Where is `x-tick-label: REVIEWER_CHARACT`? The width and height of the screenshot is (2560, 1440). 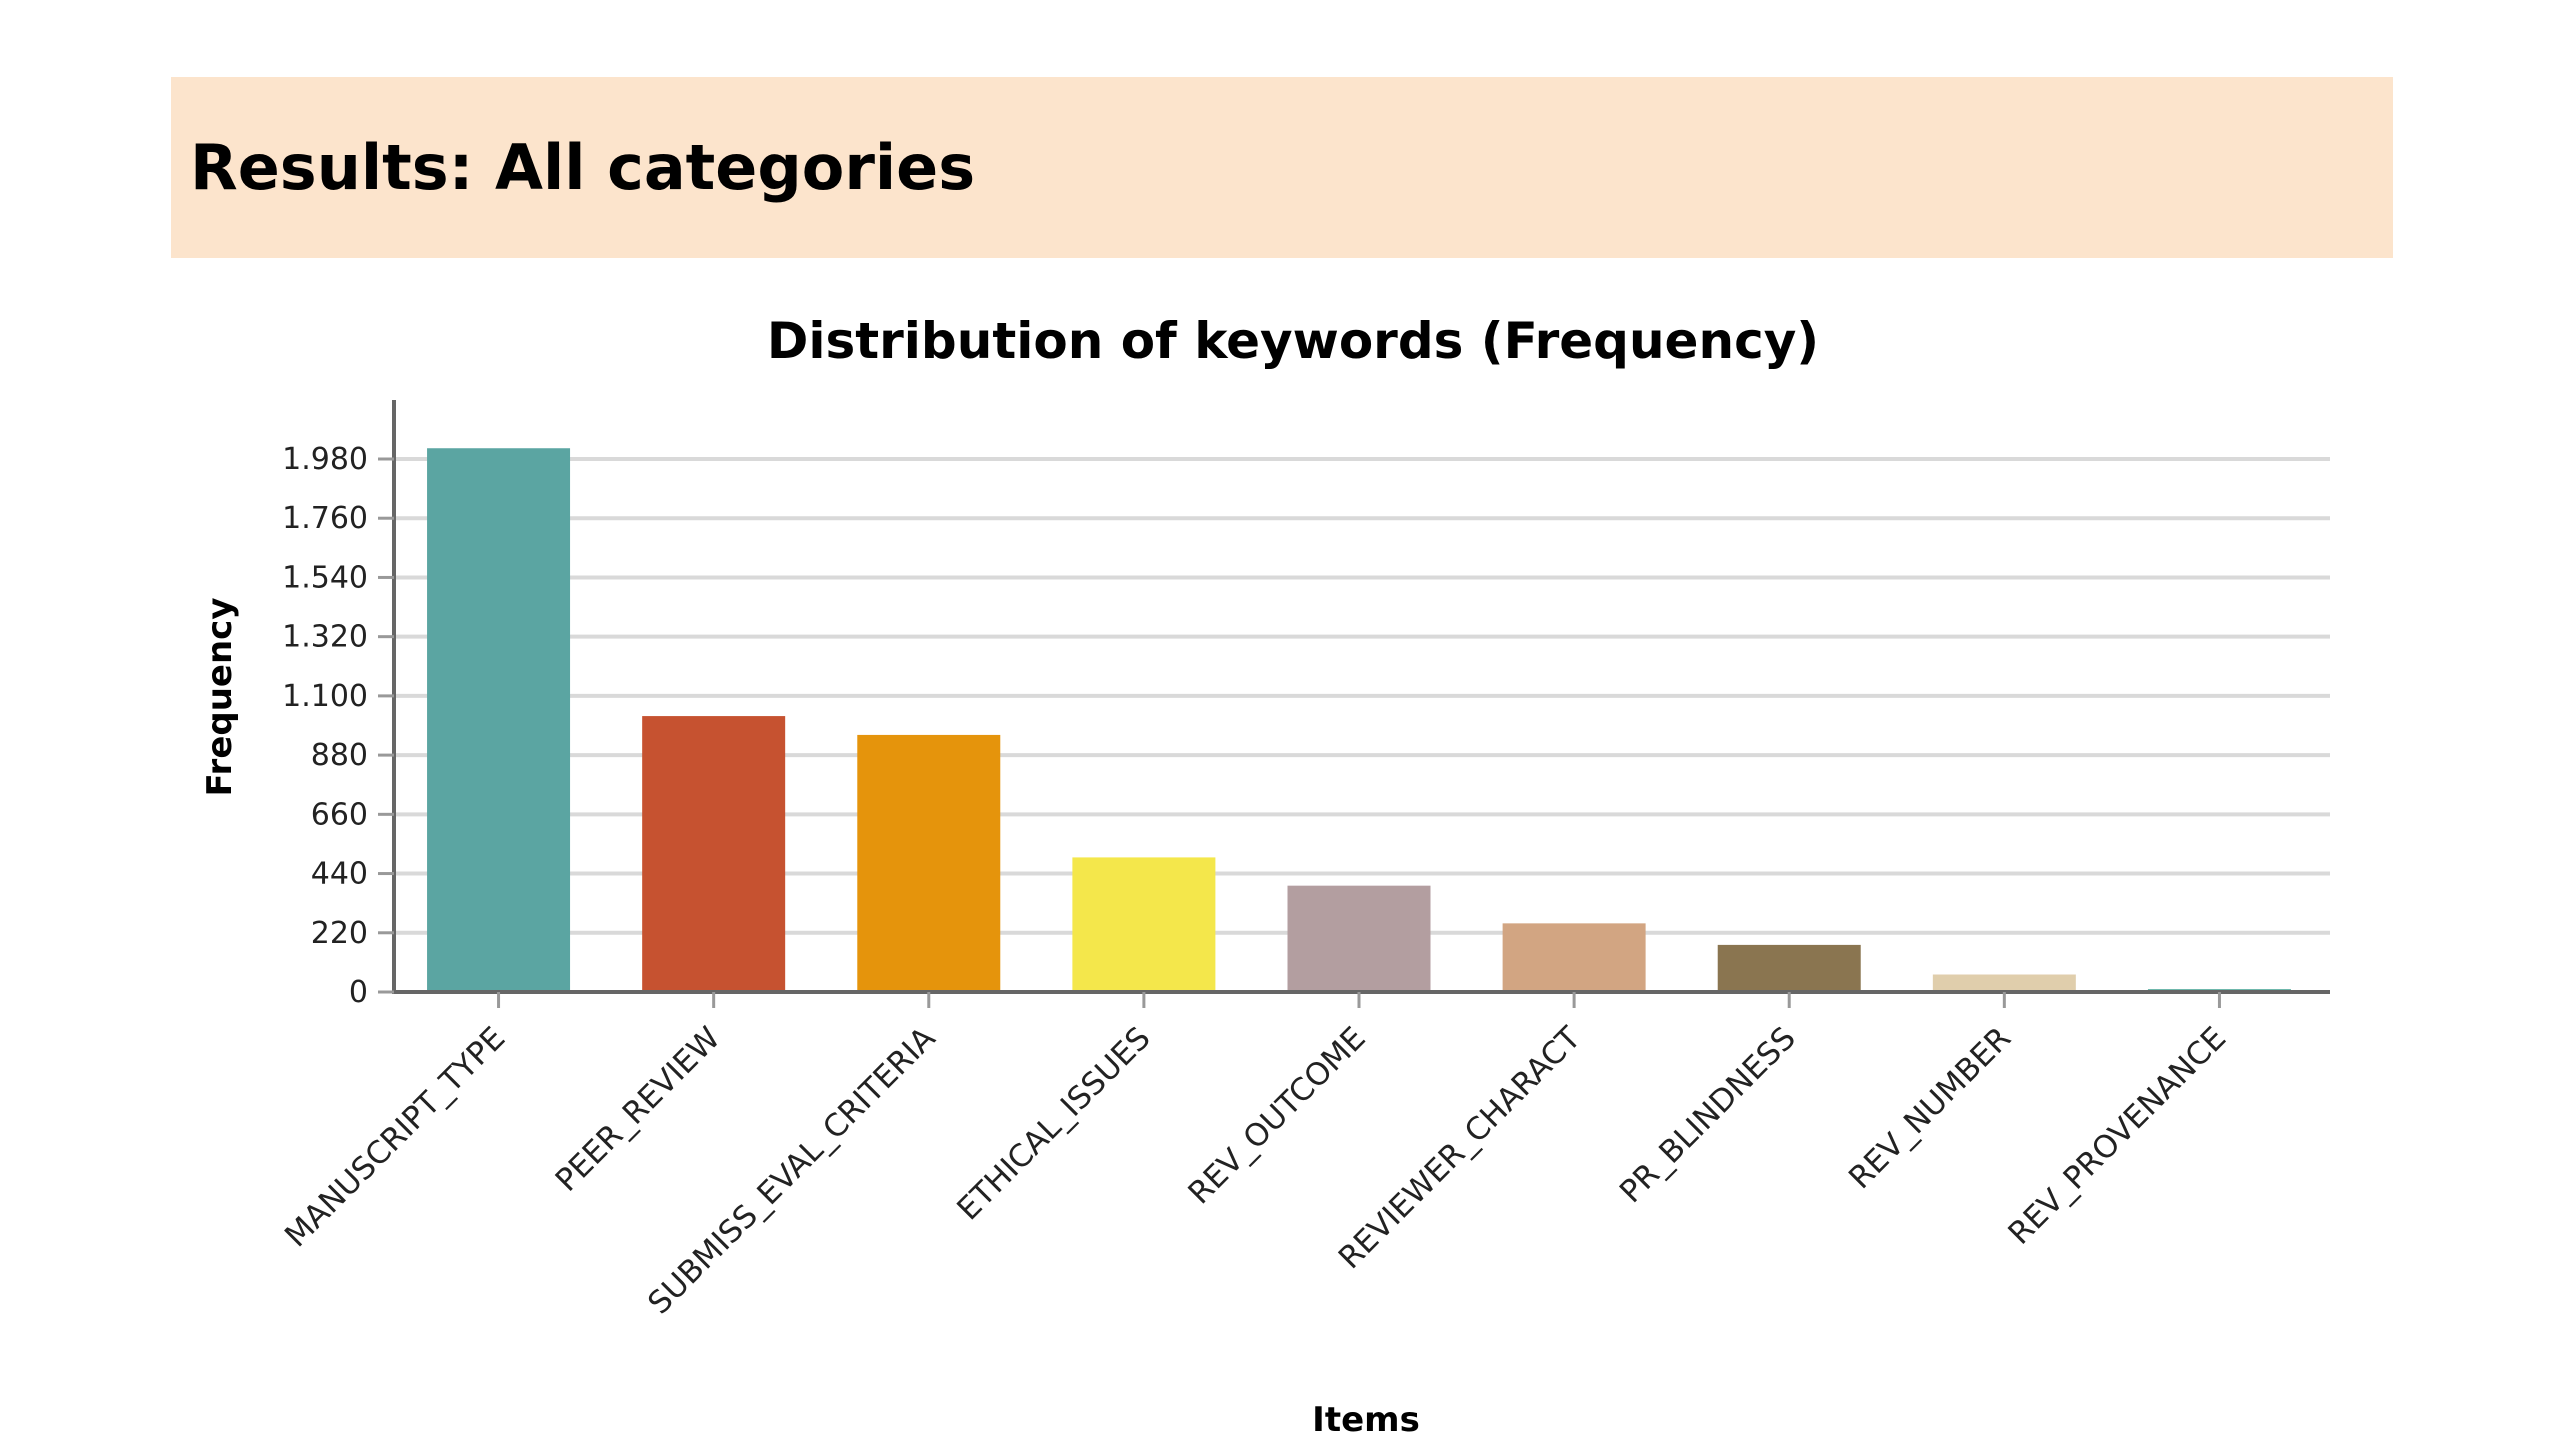 x-tick-label: REVIEWER_CHARACT is located at coordinates (1460, 1147).